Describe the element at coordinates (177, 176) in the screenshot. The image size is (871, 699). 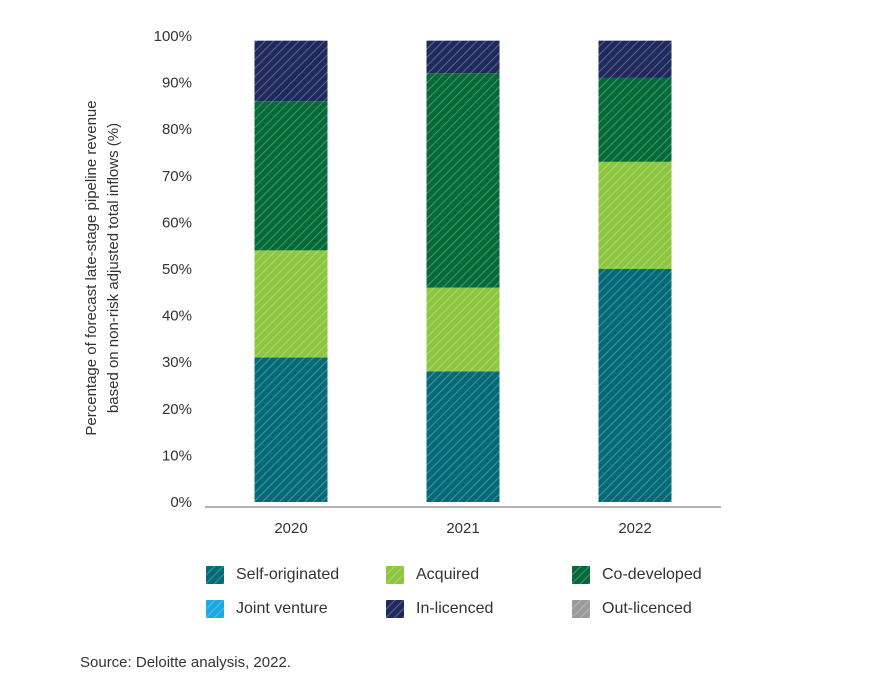
I see `y-tick-label: 70%` at that location.